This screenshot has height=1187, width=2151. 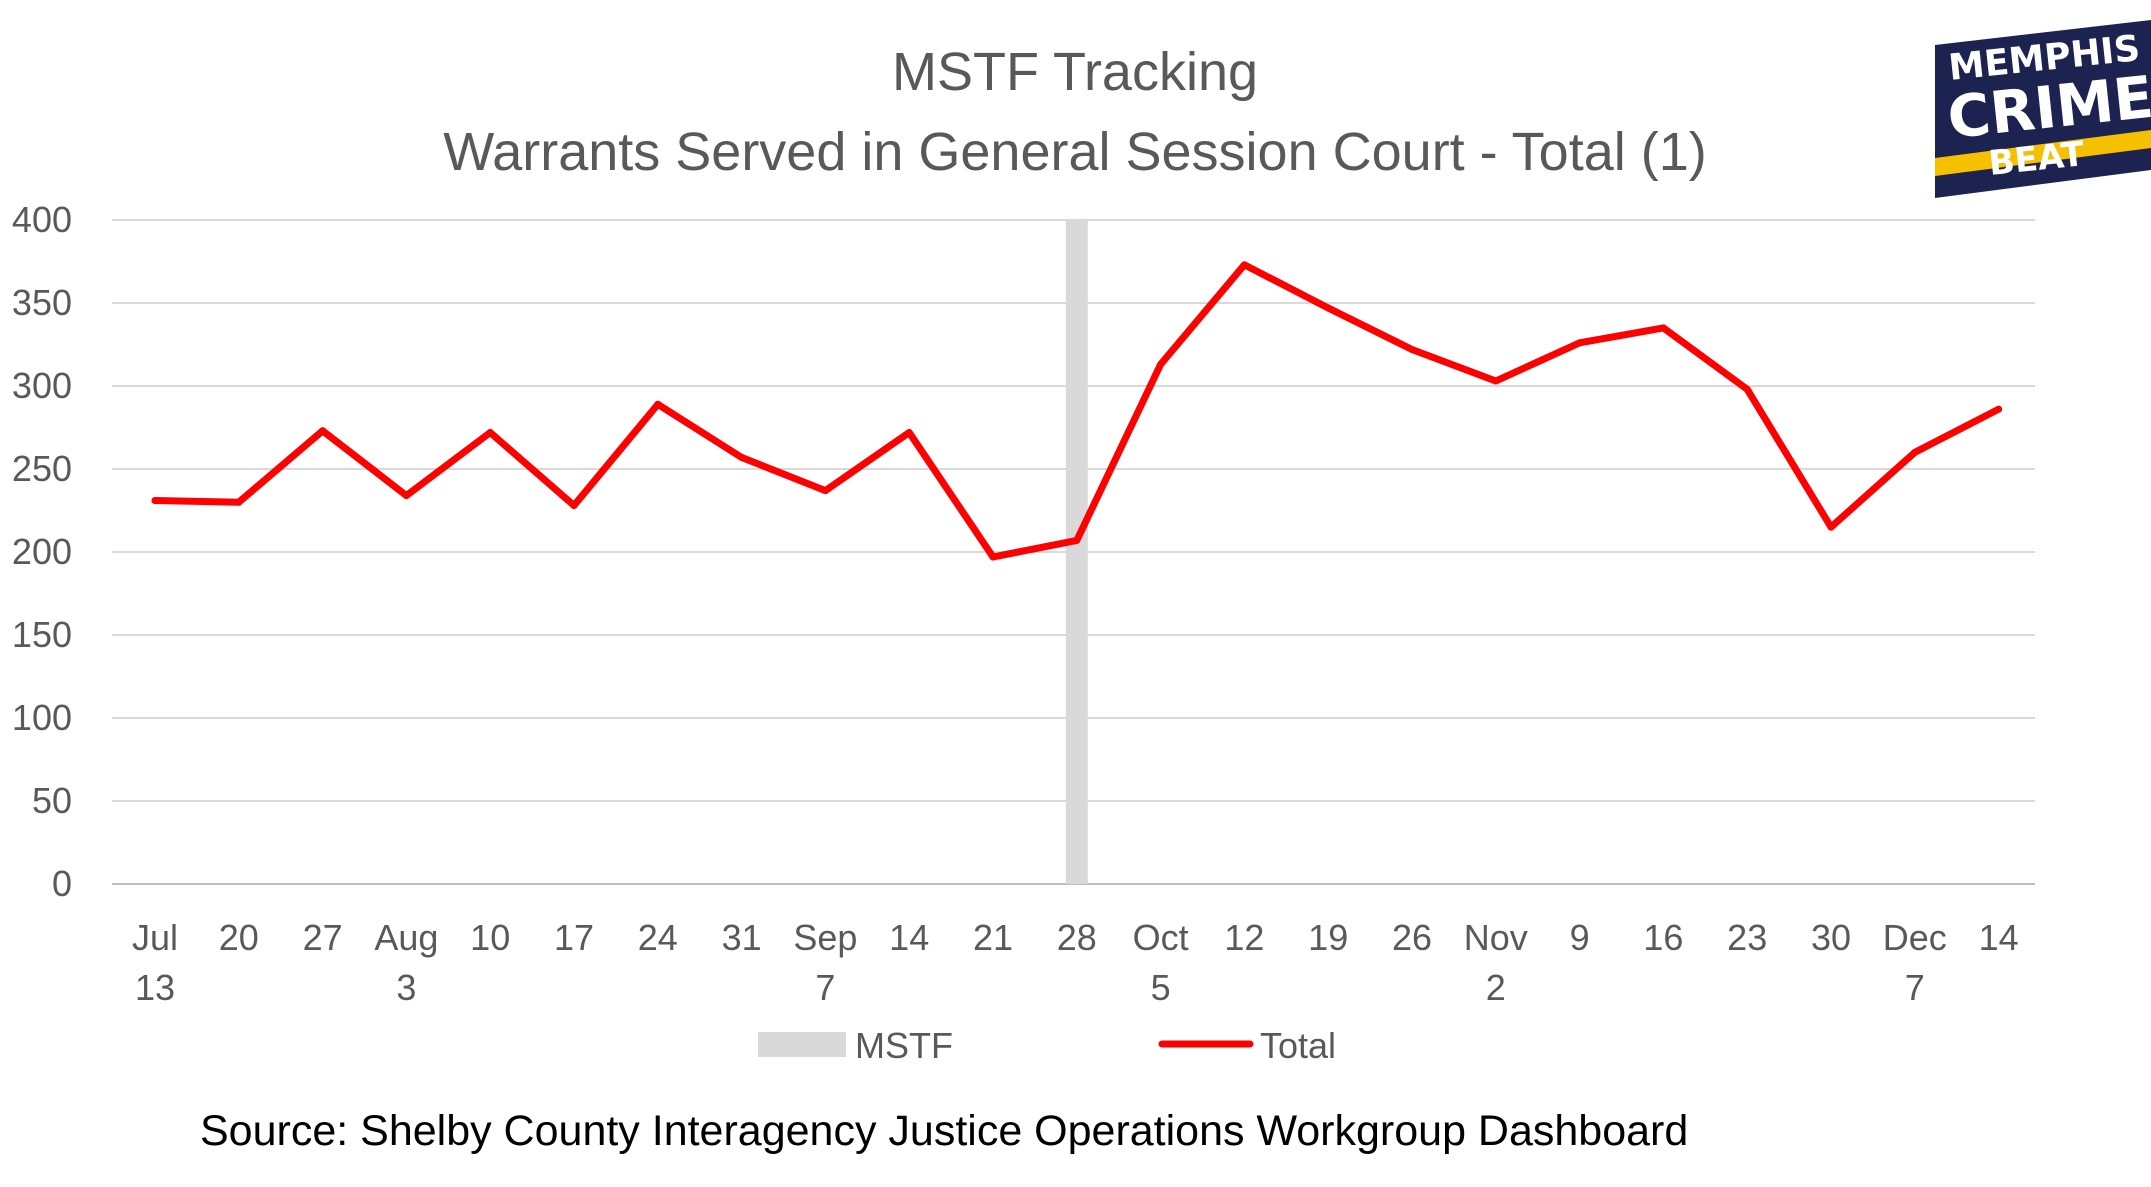 I want to click on y-tick-label: 100, so click(x=42, y=717).